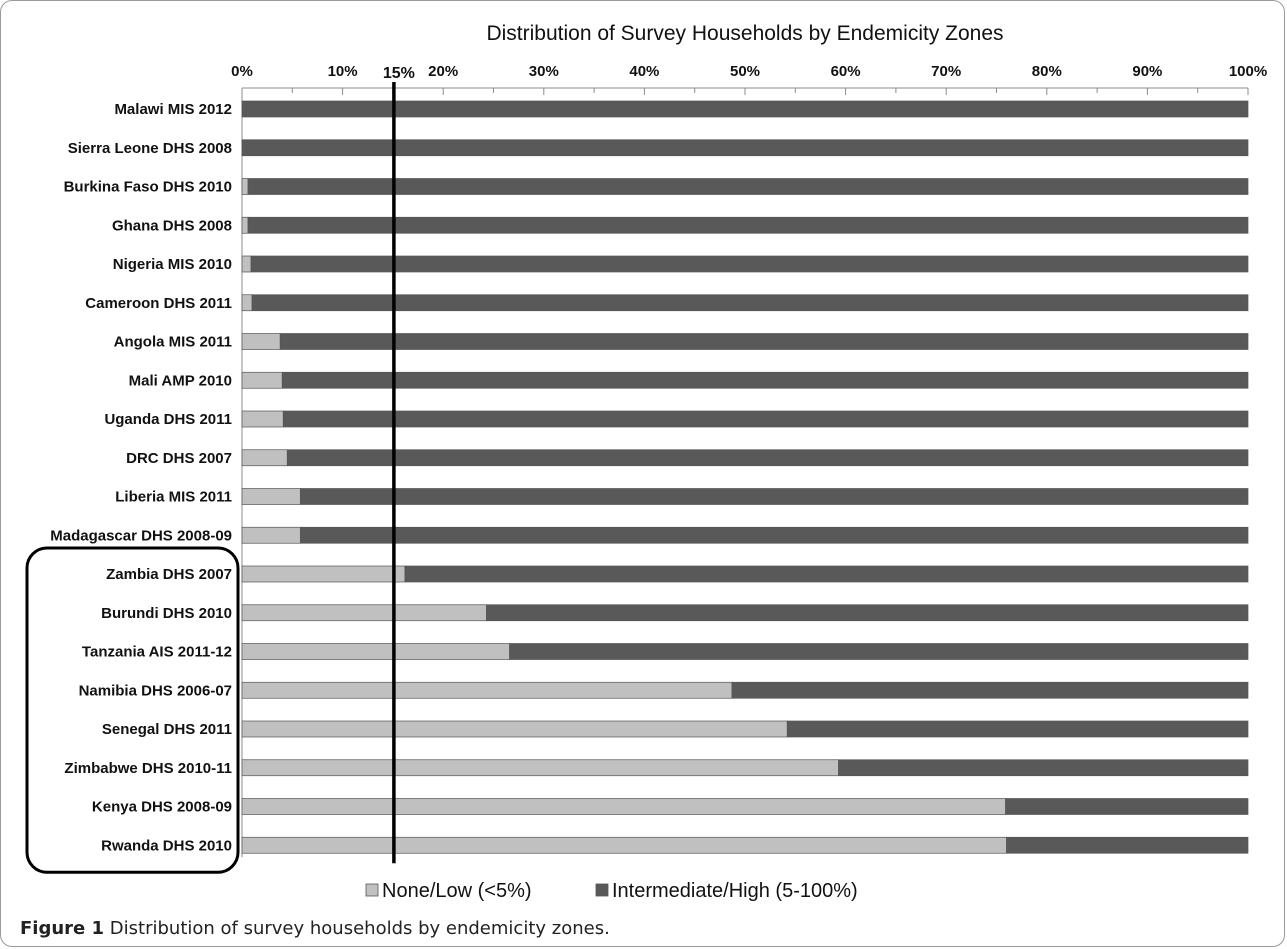 The width and height of the screenshot is (1287, 949). I want to click on x-tick-label: 70%, so click(946, 71).